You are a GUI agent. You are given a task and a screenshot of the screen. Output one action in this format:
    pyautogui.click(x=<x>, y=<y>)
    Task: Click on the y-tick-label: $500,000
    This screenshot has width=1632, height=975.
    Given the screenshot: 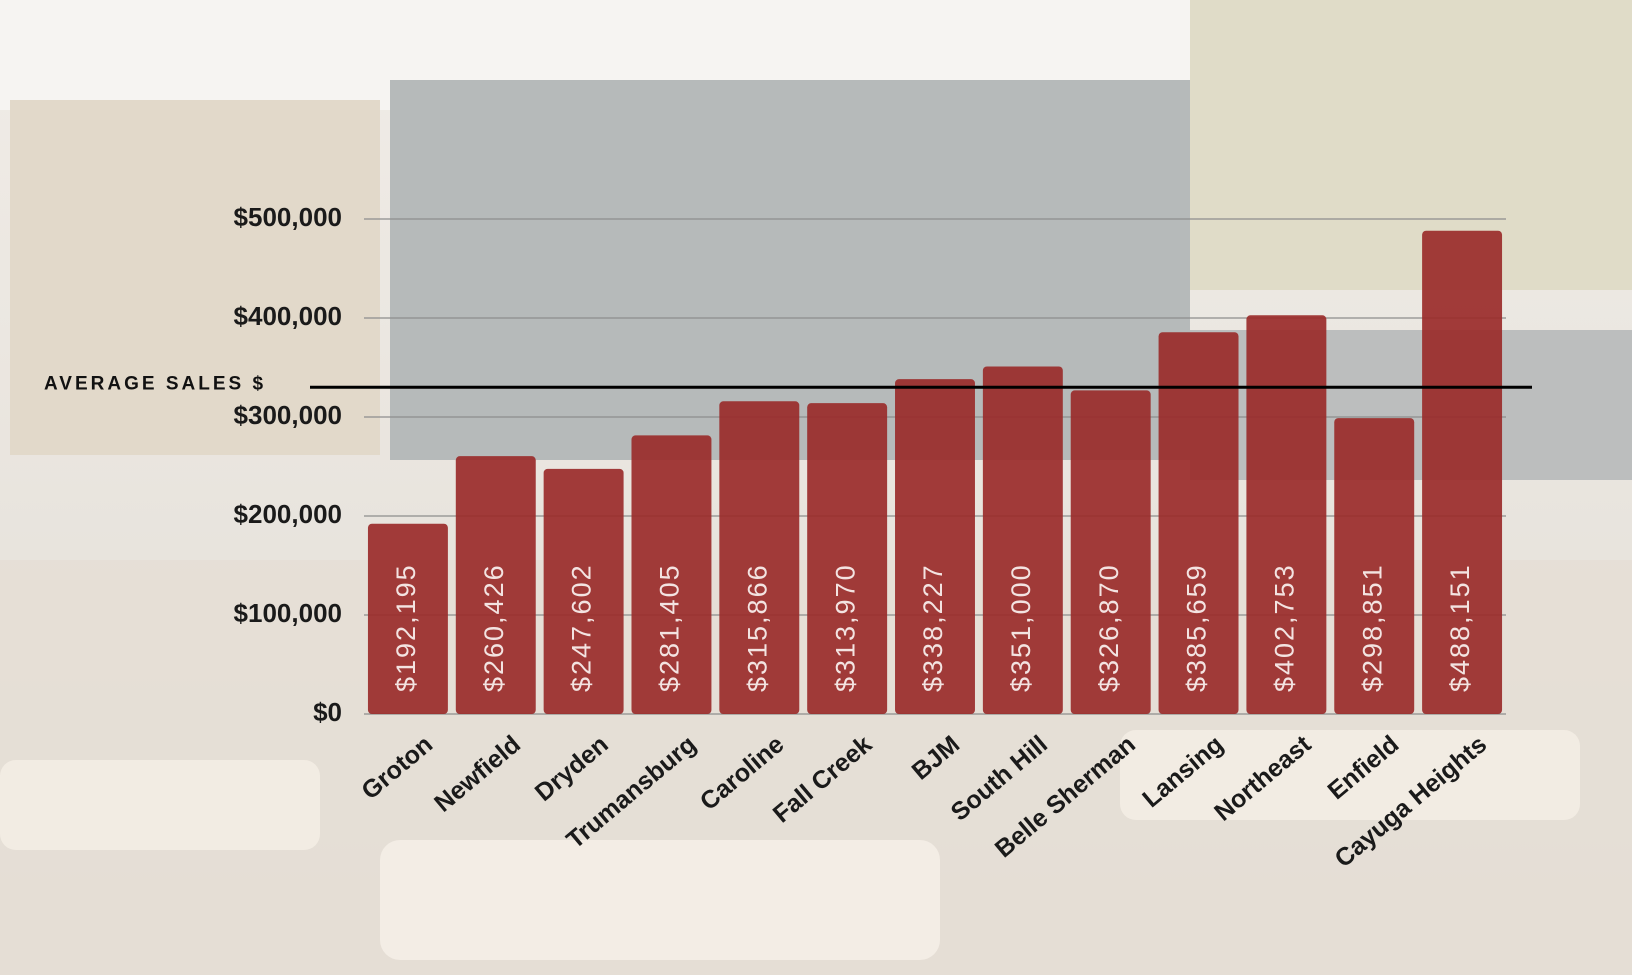 What is the action you would take?
    pyautogui.click(x=288, y=217)
    